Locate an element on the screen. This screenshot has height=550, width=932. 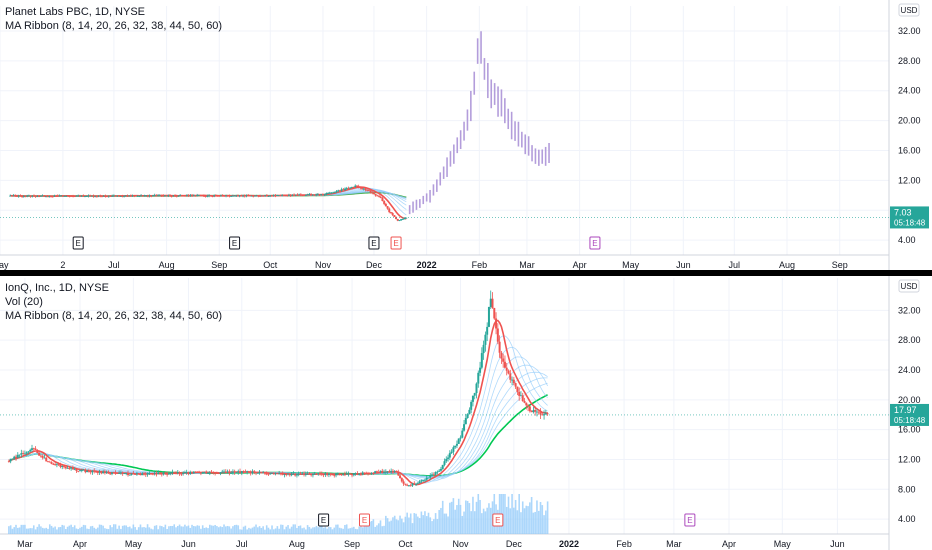
time-tick-label: Jun is located at coordinates (683, 265).